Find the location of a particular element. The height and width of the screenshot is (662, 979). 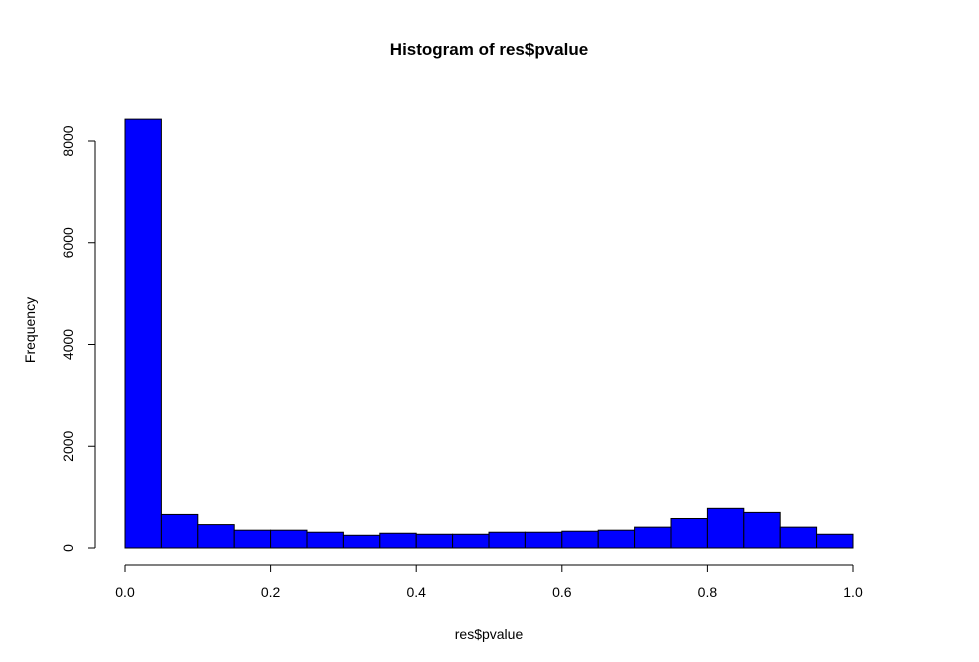

x-tick-label: 0.8 is located at coordinates (708, 592).